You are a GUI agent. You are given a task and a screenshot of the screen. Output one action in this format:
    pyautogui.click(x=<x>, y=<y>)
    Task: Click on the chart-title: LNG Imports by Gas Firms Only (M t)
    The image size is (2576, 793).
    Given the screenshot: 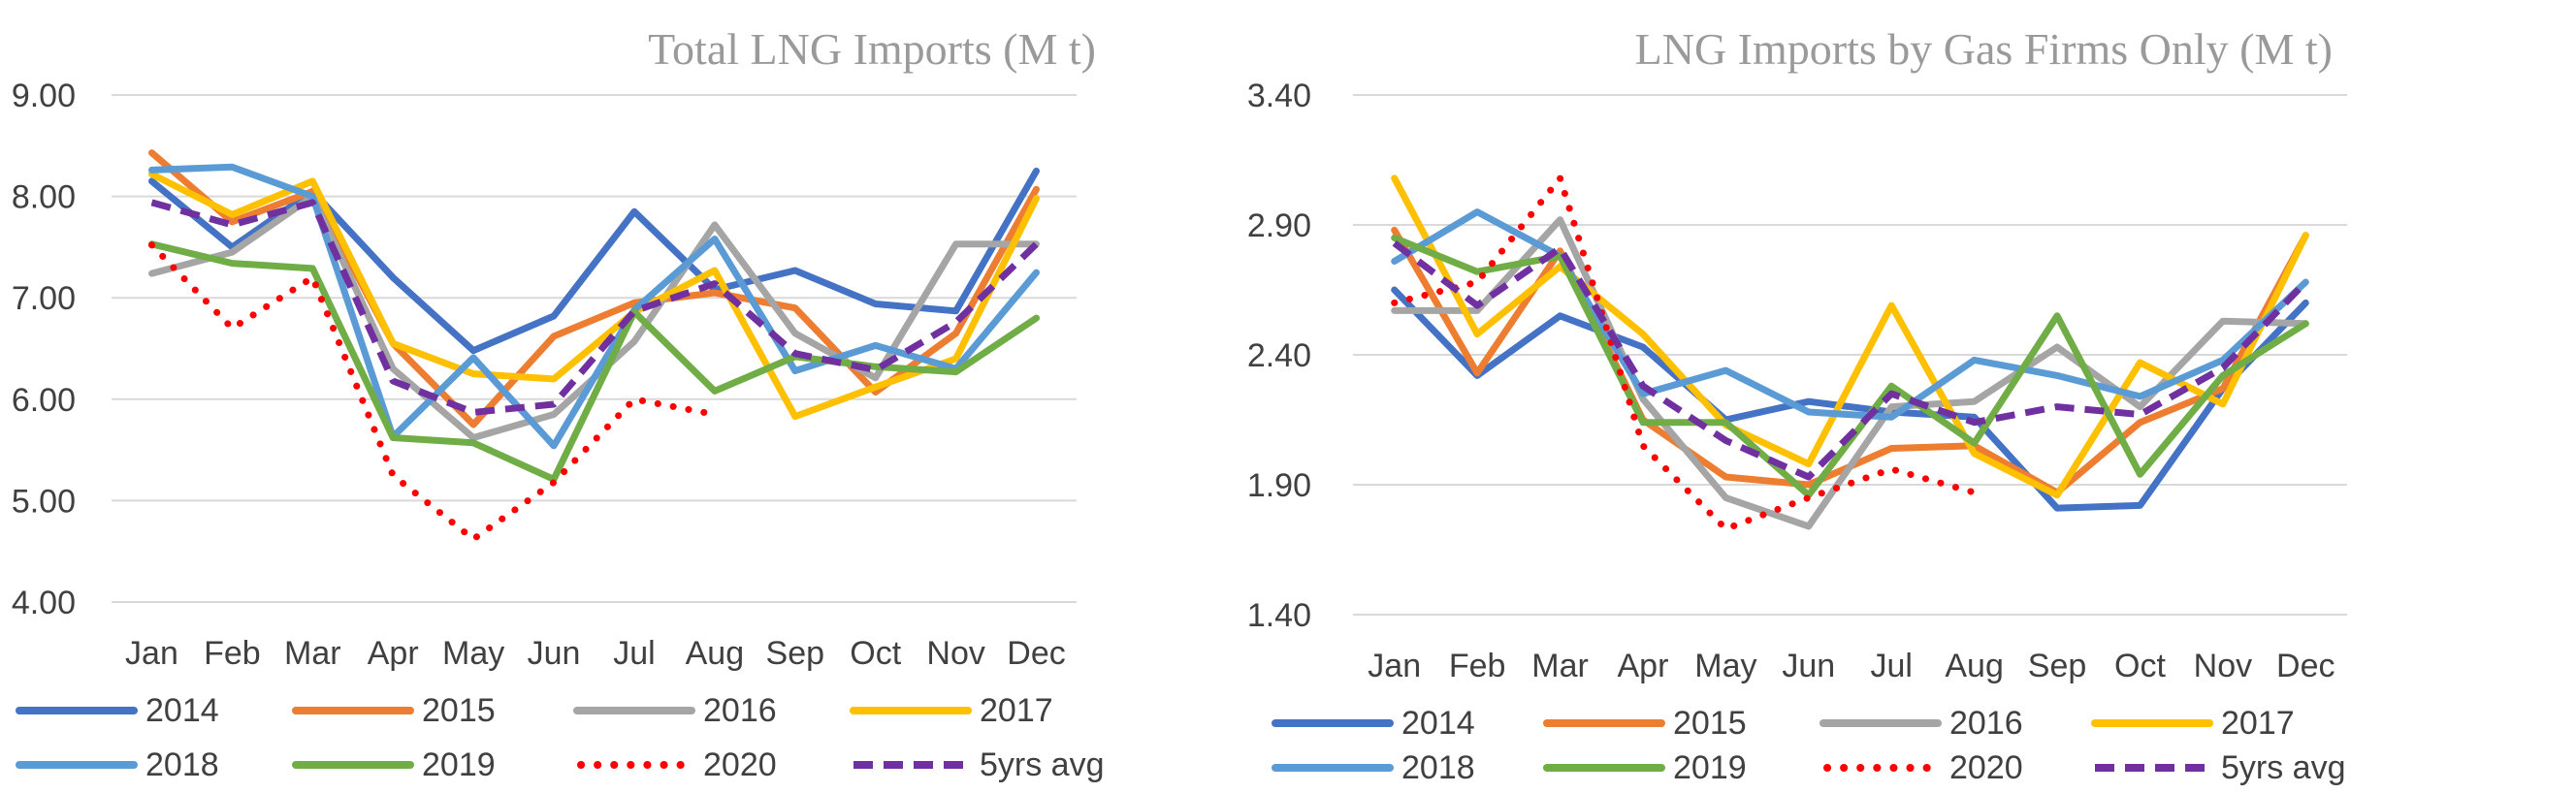 What is the action you would take?
    pyautogui.click(x=1984, y=49)
    